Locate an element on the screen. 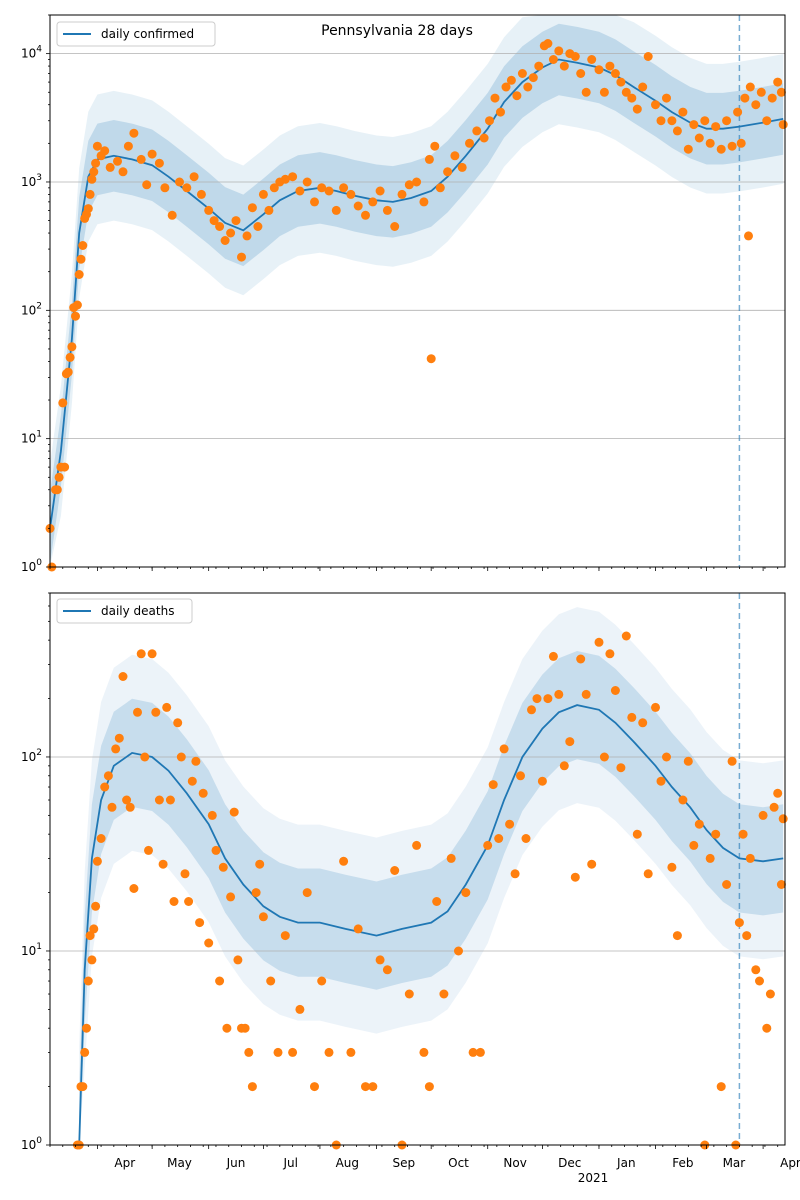  deaths-legend-label: daily deaths is located at coordinates (137, 611).